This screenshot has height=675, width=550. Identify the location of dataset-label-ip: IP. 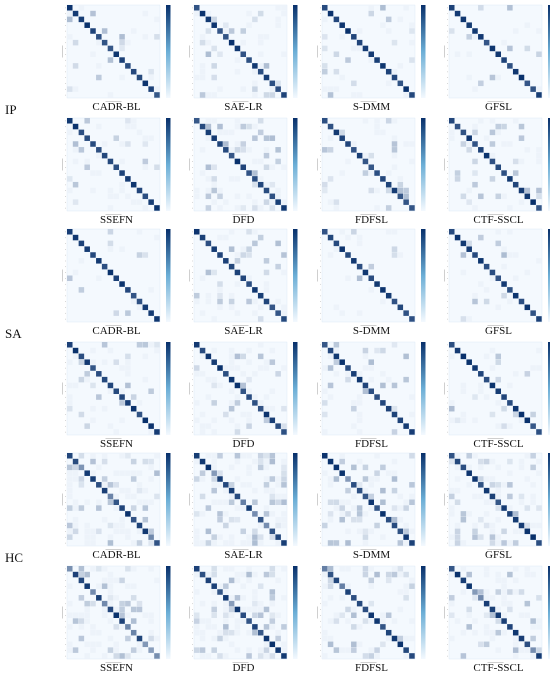
(11, 109).